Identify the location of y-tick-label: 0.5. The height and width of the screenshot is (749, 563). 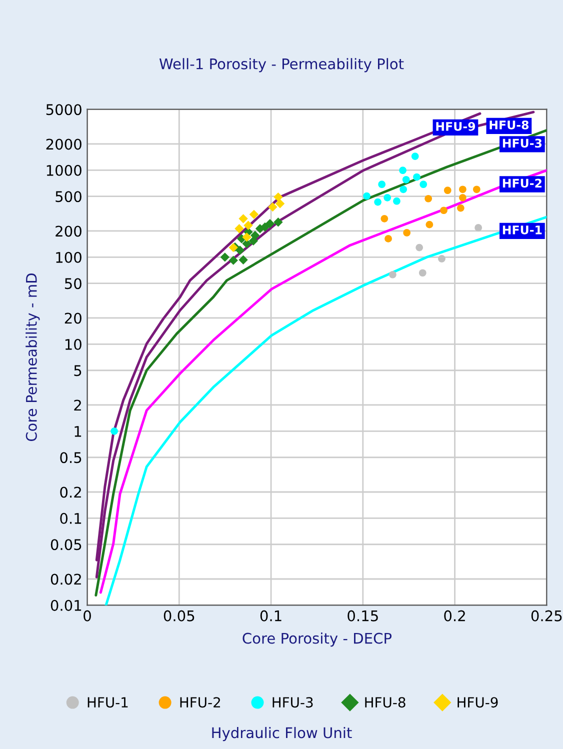
(71, 458).